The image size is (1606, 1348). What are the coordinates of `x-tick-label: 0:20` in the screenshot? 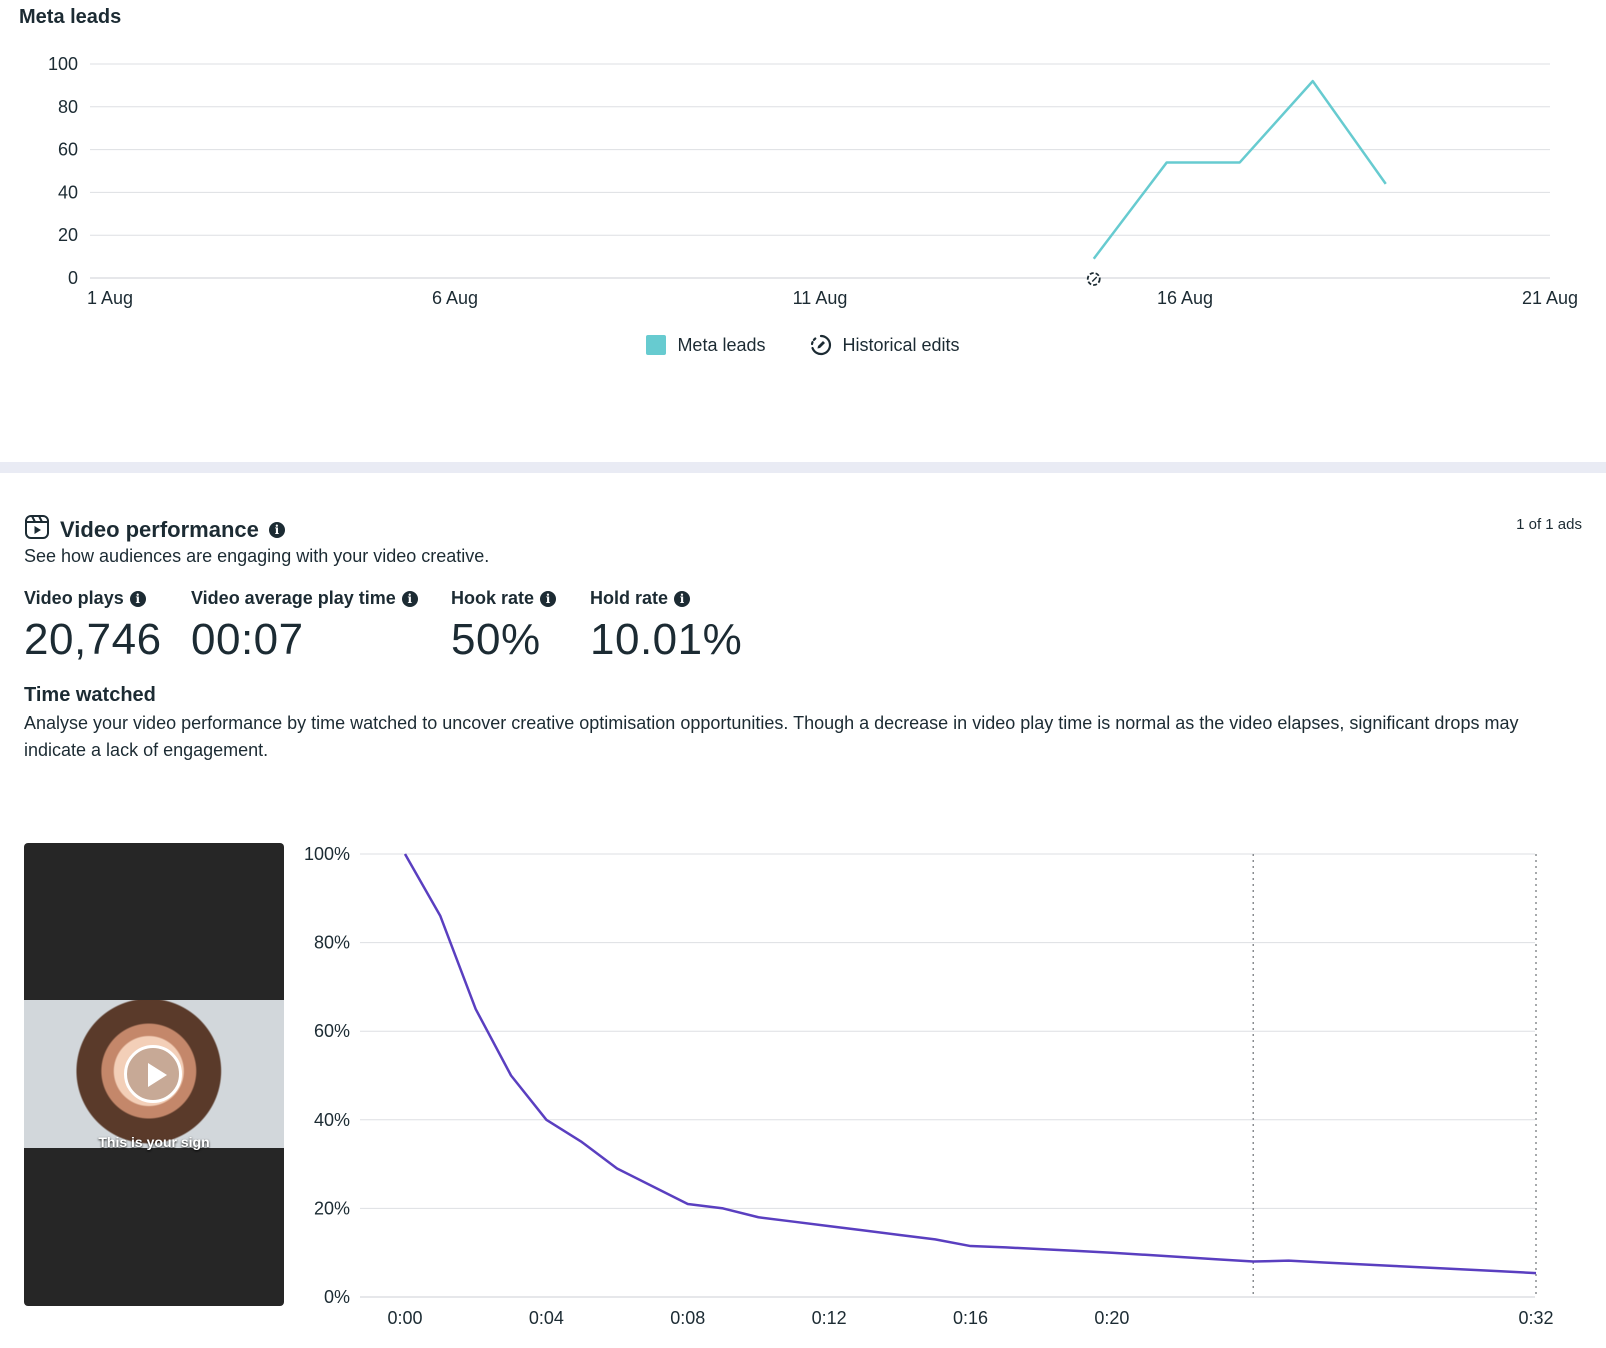 It's located at (1111, 1318).